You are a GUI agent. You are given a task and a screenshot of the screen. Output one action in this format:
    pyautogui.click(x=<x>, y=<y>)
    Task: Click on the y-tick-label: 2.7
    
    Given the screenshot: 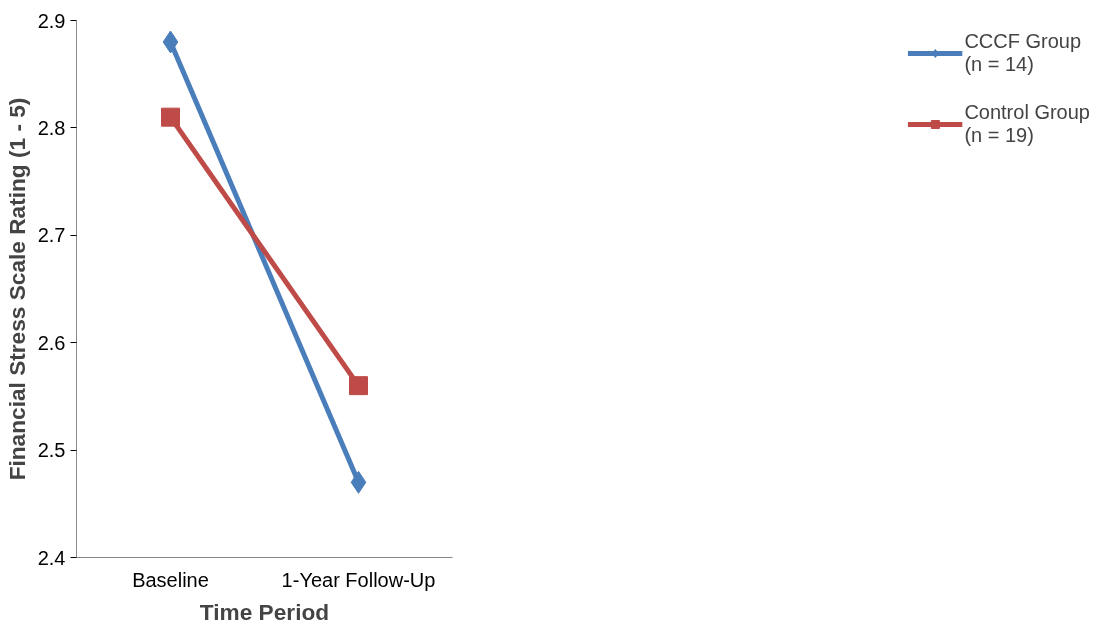 What is the action you would take?
    pyautogui.click(x=51, y=235)
    